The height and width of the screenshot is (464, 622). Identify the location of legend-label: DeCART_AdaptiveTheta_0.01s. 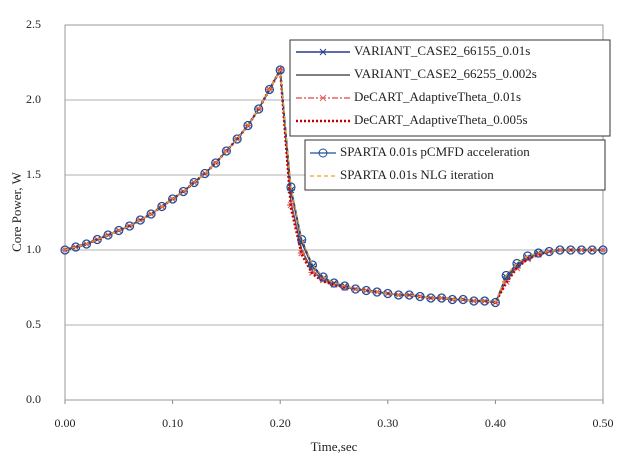
(437, 96).